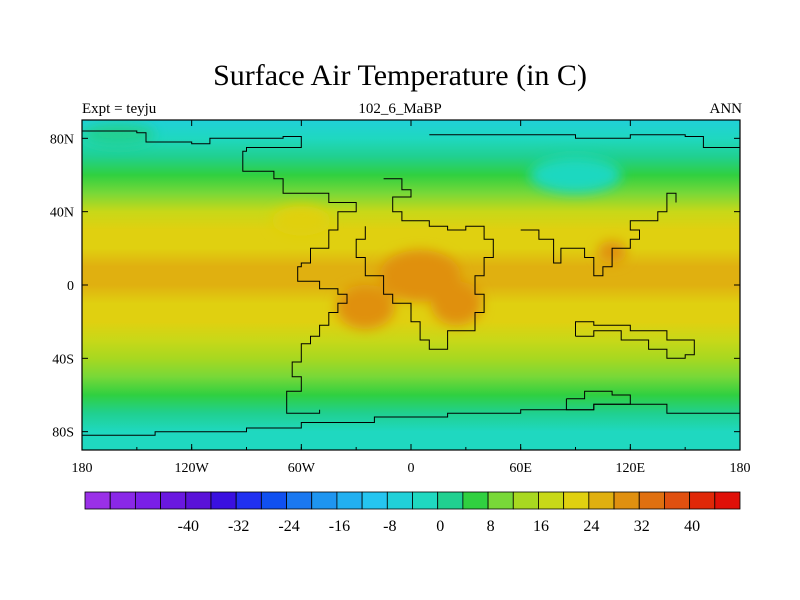 The width and height of the screenshot is (800, 600). I want to click on y-tick-label: 0, so click(70, 286).